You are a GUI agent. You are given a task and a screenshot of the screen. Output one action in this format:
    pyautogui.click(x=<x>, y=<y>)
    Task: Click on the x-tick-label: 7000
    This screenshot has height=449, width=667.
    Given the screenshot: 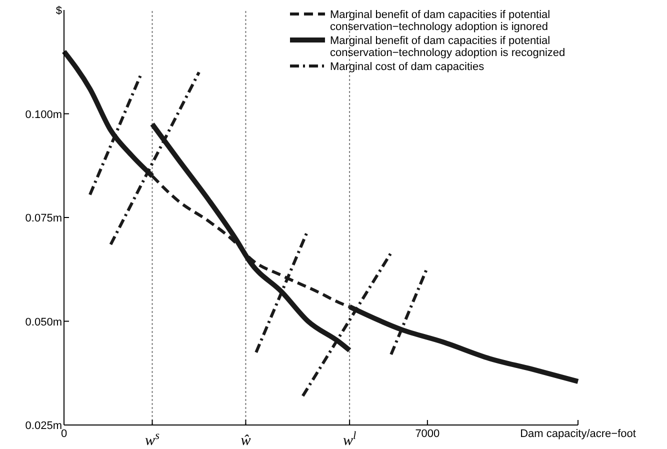 What is the action you would take?
    pyautogui.click(x=427, y=434)
    